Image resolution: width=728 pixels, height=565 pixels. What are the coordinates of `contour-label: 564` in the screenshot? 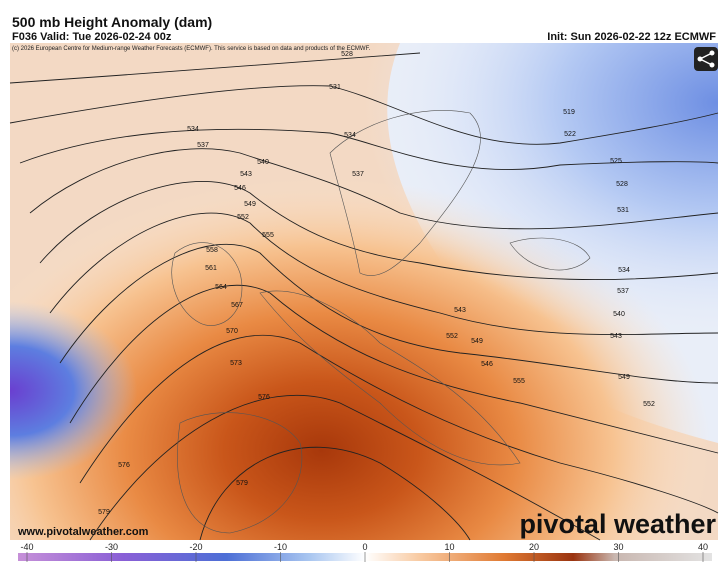 It's located at (221, 287).